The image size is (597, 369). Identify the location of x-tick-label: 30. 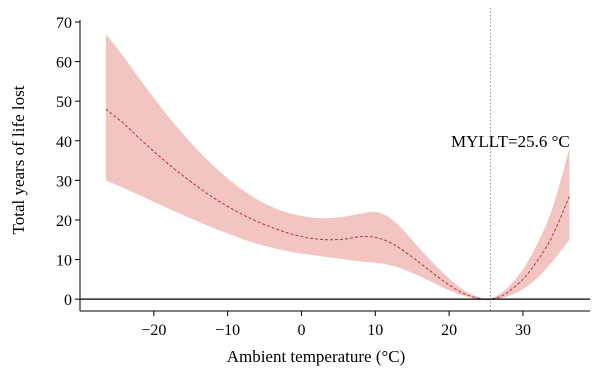
(523, 330).